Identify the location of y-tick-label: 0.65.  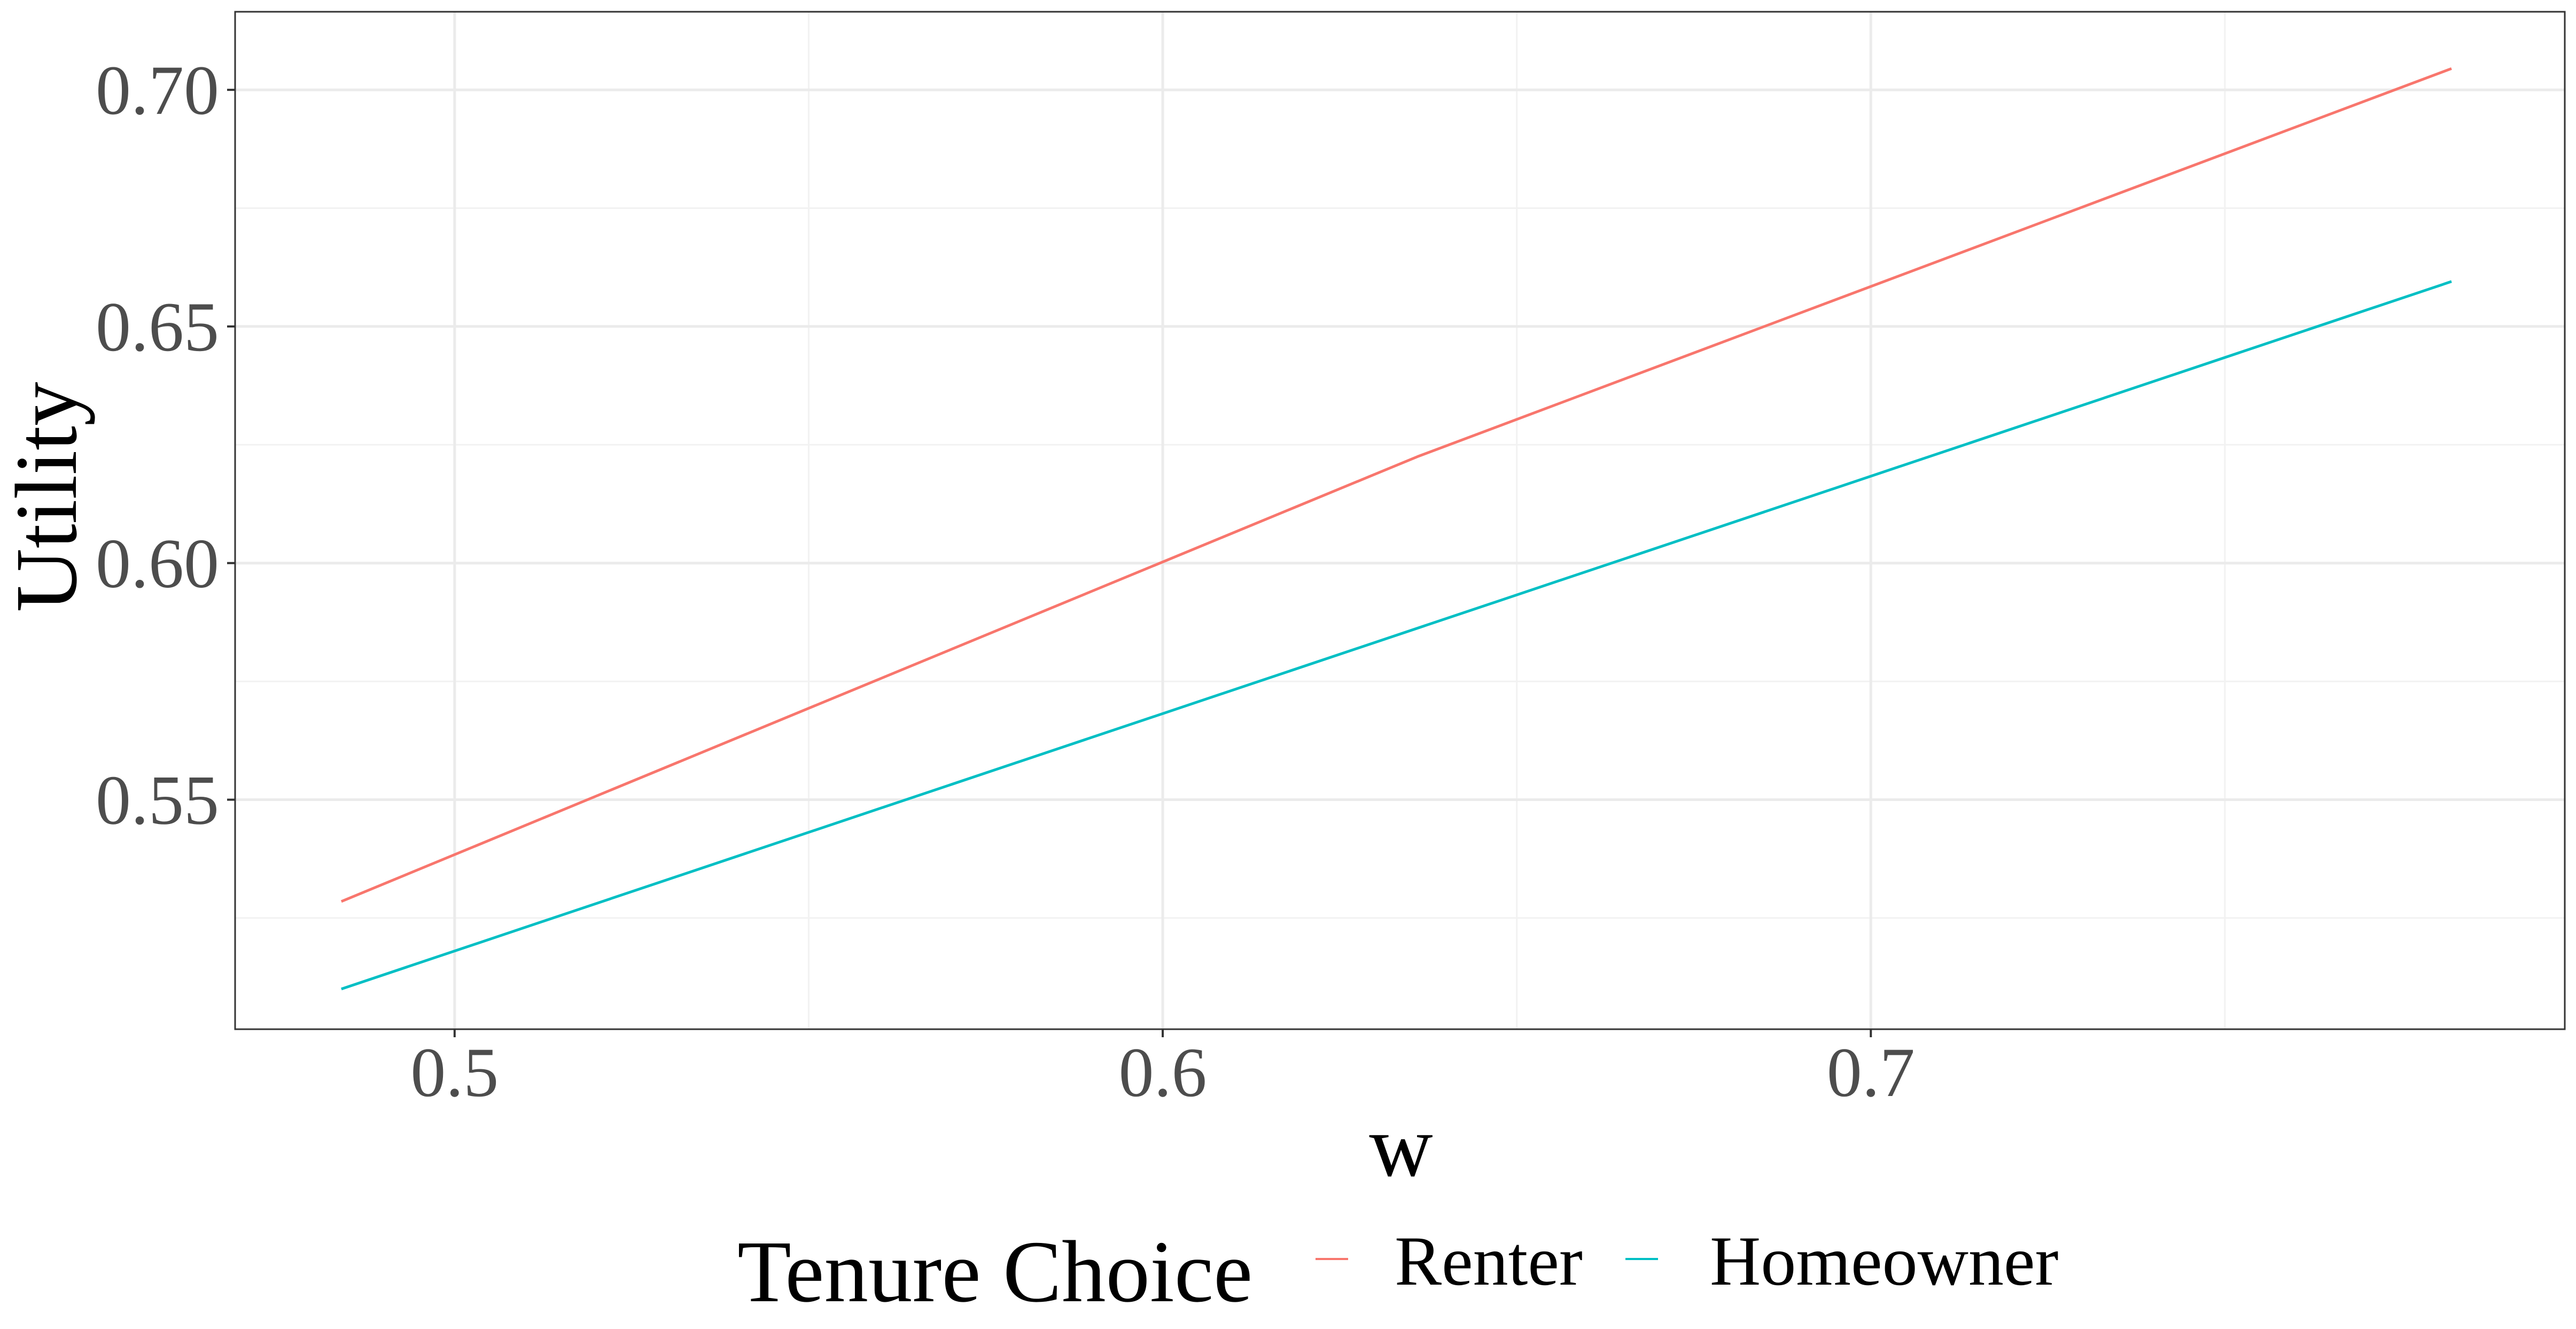
(157, 326).